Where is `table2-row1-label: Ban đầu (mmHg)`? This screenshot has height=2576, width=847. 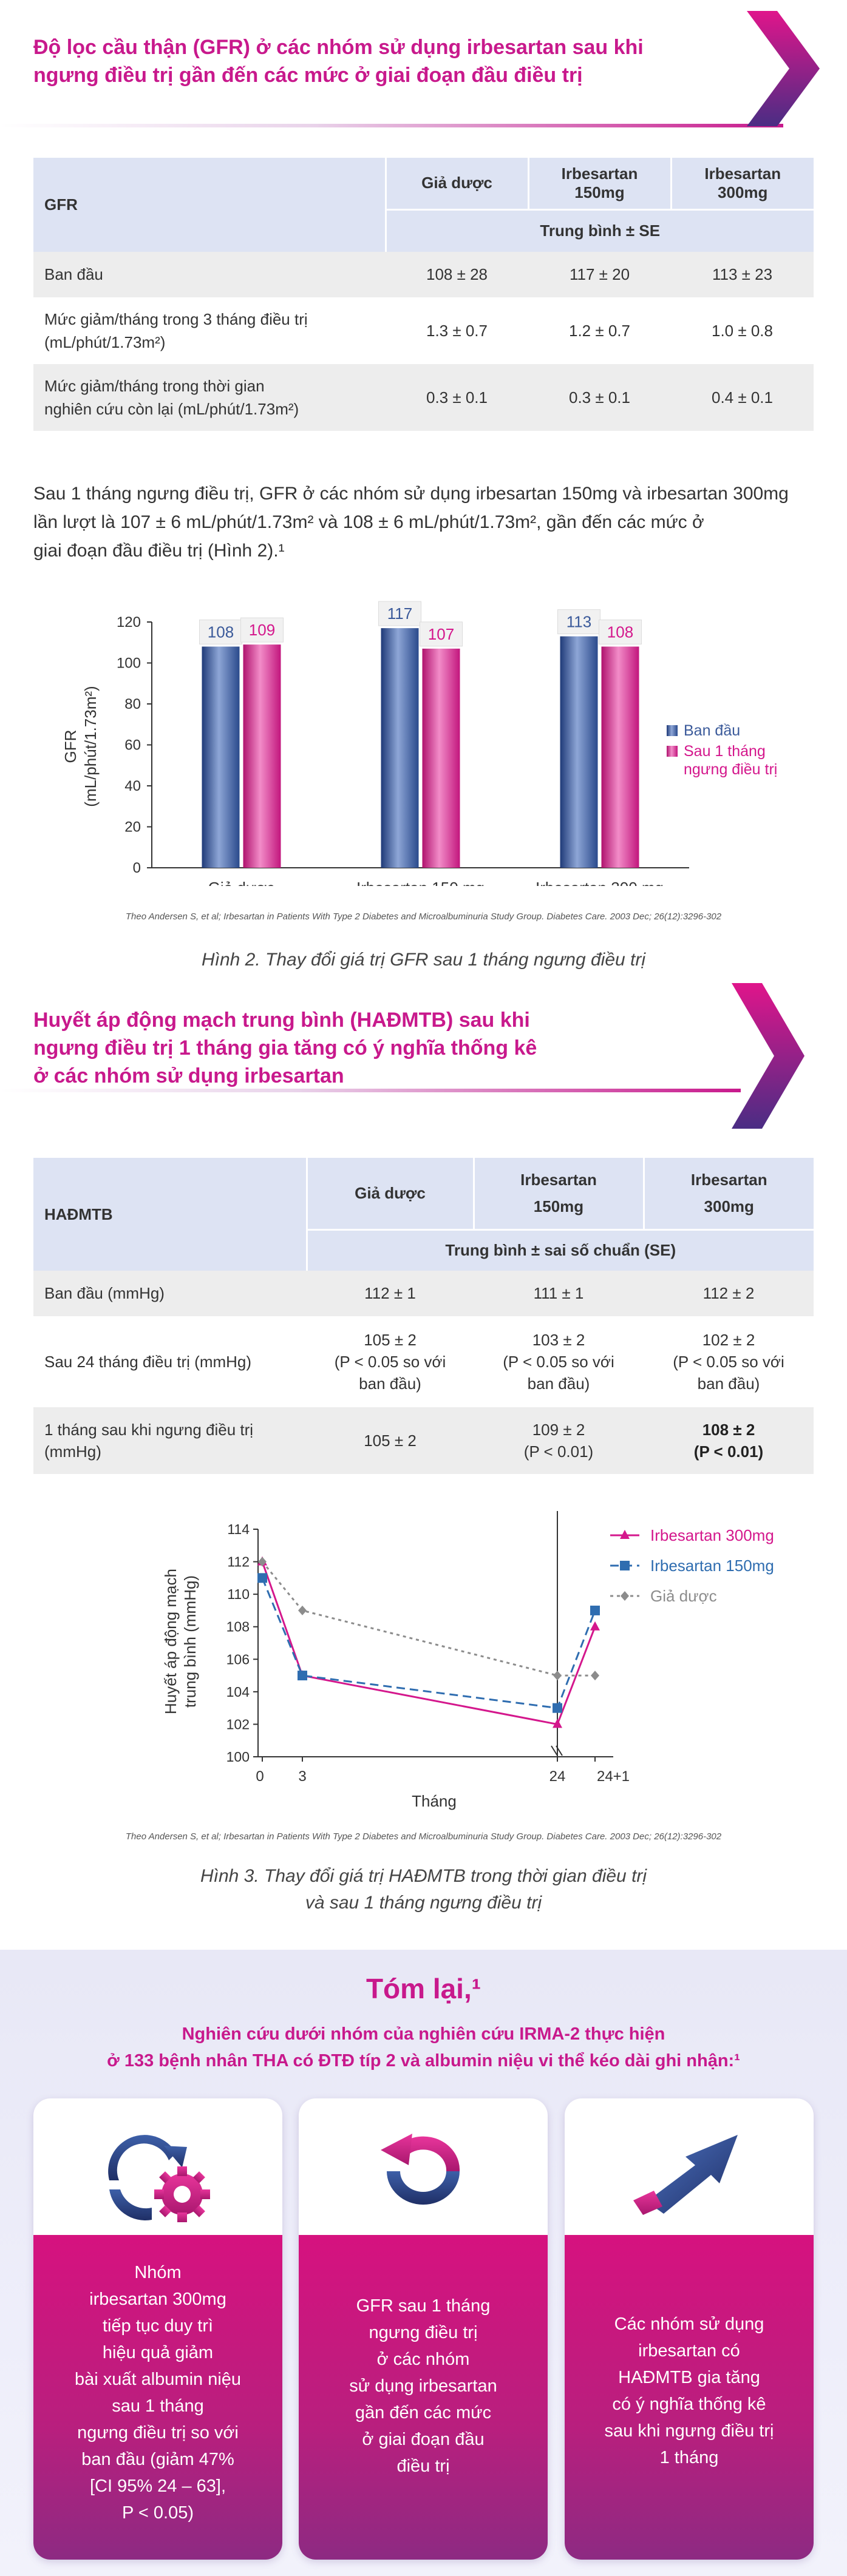
table2-row1-label: Ban đầu (mmHg) is located at coordinates (104, 1293).